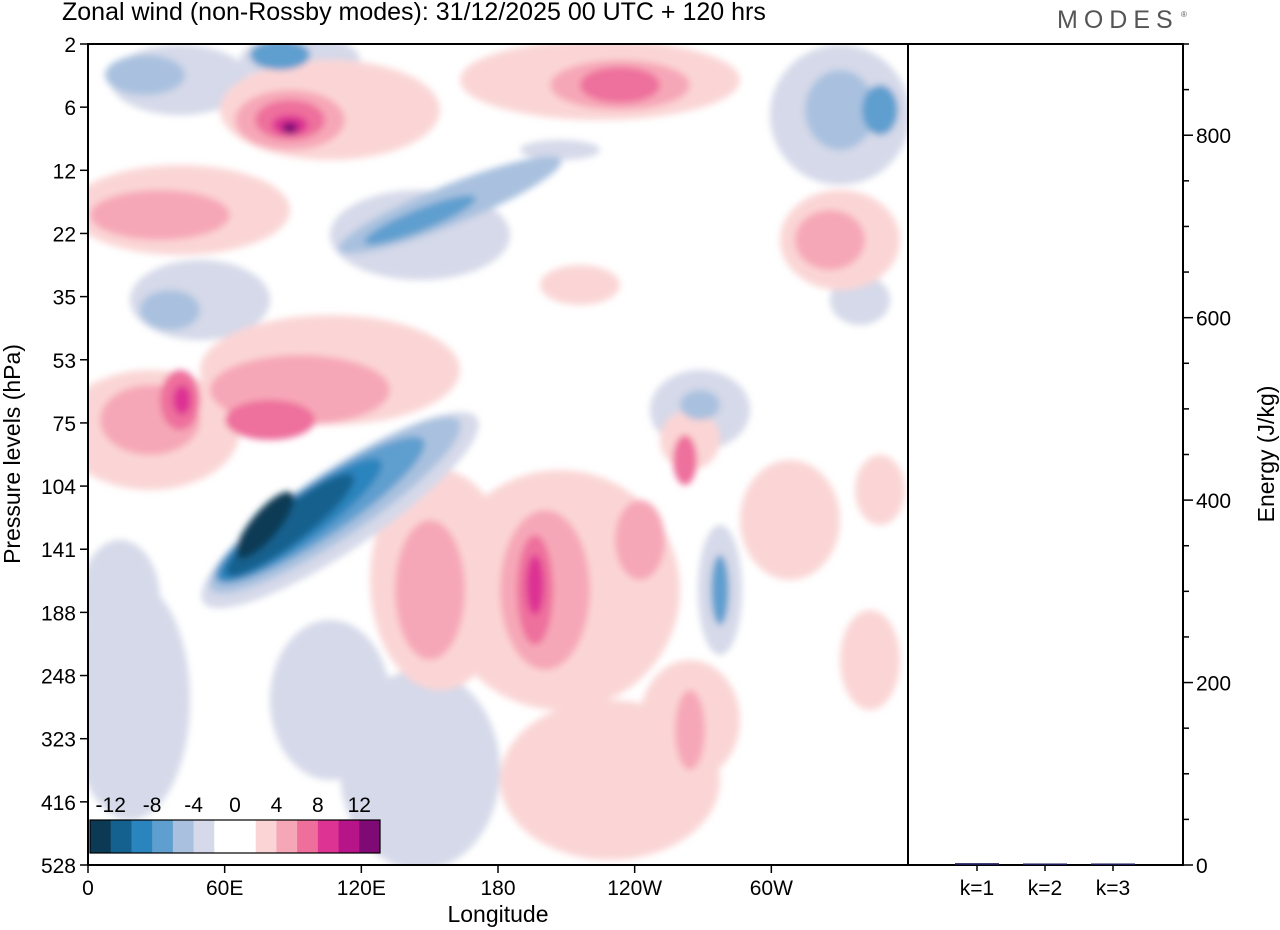 Image resolution: width=1280 pixels, height=930 pixels. What do you see at coordinates (152, 805) in the screenshot?
I see `colorbar-label: -8` at bounding box center [152, 805].